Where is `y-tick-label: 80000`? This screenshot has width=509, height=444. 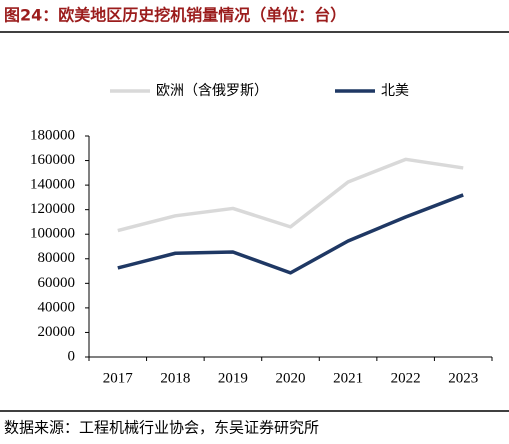 y-tick-label: 80000 is located at coordinates (57, 258).